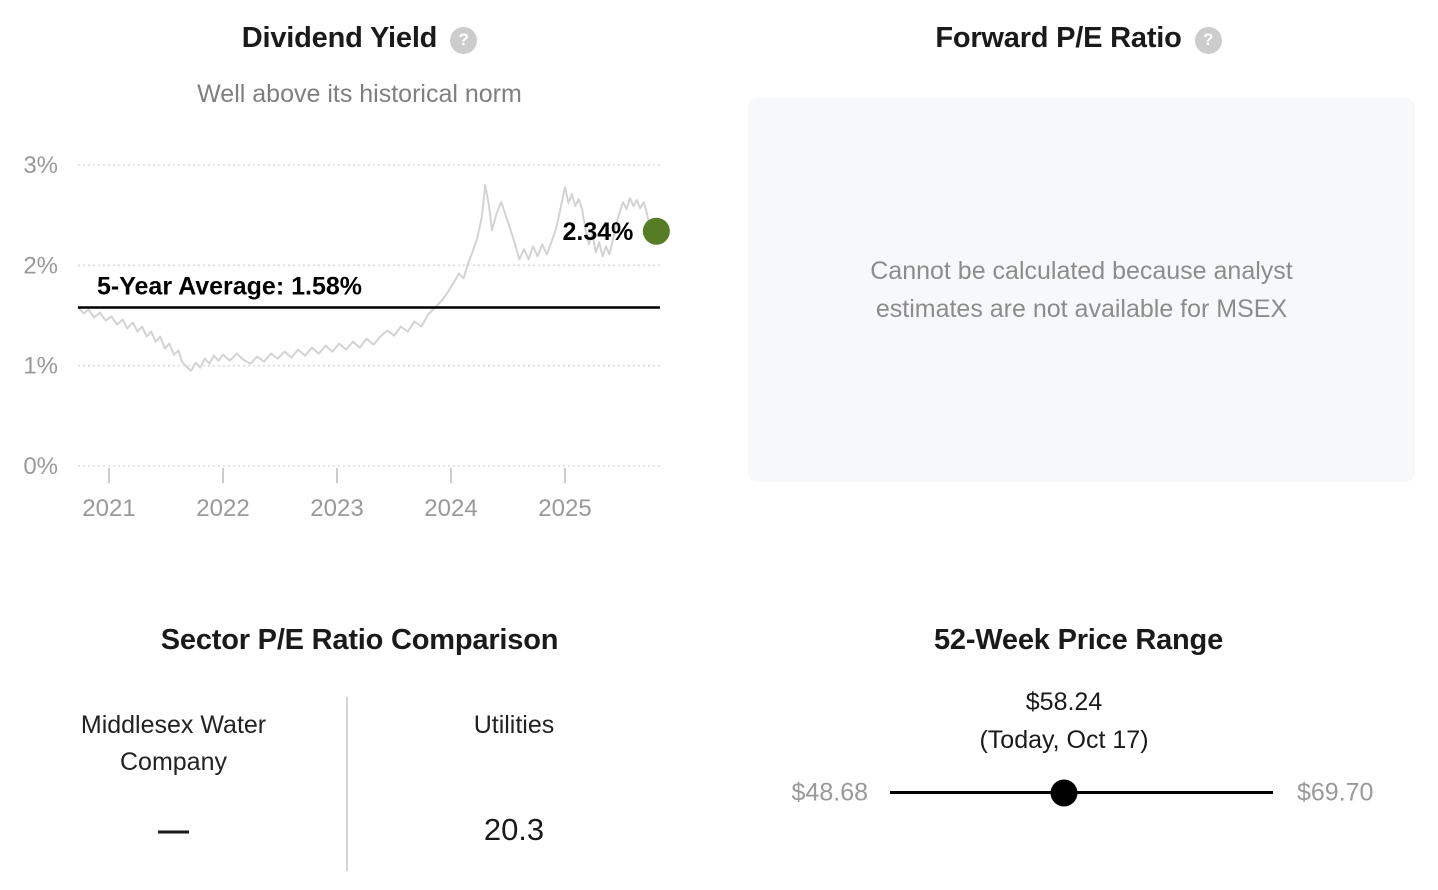 This screenshot has width=1438, height=890. I want to click on column-divider, so click(347, 784).